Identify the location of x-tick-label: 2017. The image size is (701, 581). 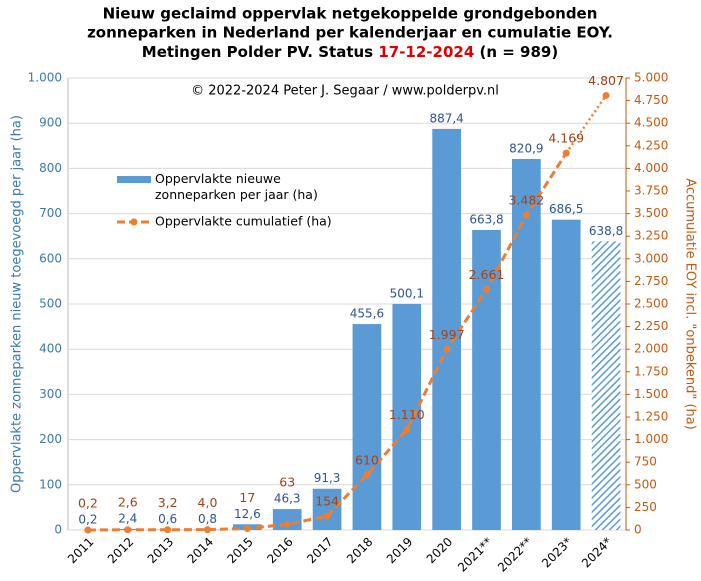
(319, 550).